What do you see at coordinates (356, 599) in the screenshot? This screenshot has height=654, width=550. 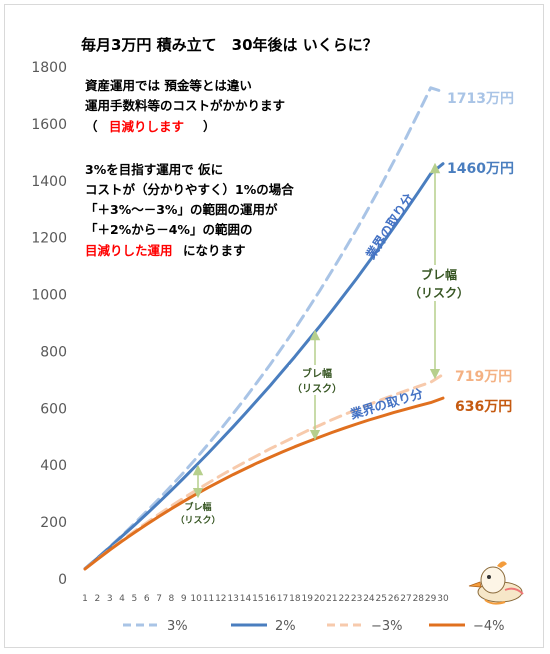 I see `x-tick-label: 23` at bounding box center [356, 599].